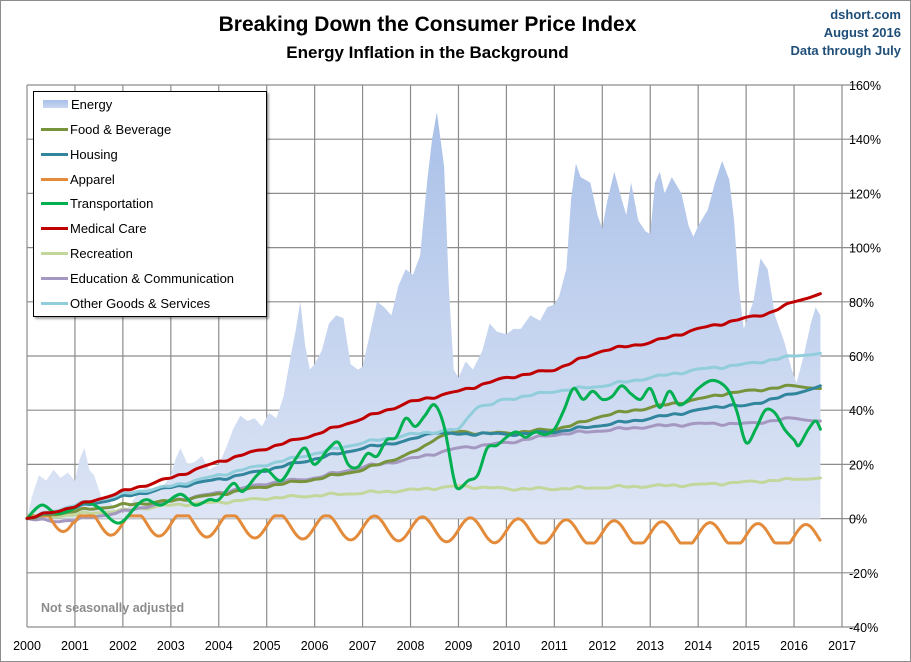 The width and height of the screenshot is (911, 662). What do you see at coordinates (113, 608) in the screenshot?
I see `annotation-not-seasonally-adjusted: Not seasonally adjusted` at bounding box center [113, 608].